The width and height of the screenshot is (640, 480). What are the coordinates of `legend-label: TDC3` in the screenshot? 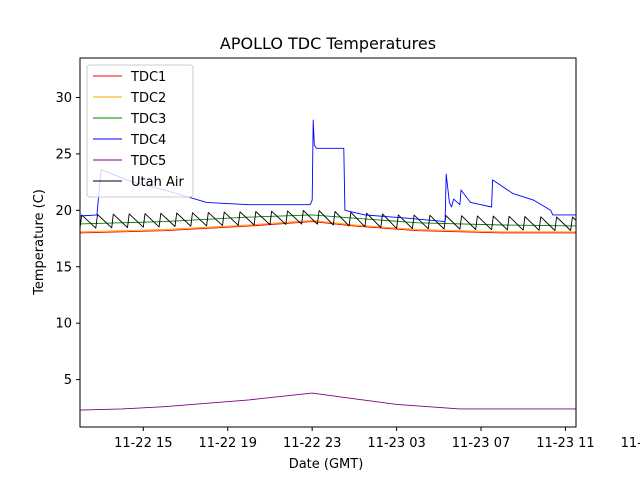 It's located at (148, 119).